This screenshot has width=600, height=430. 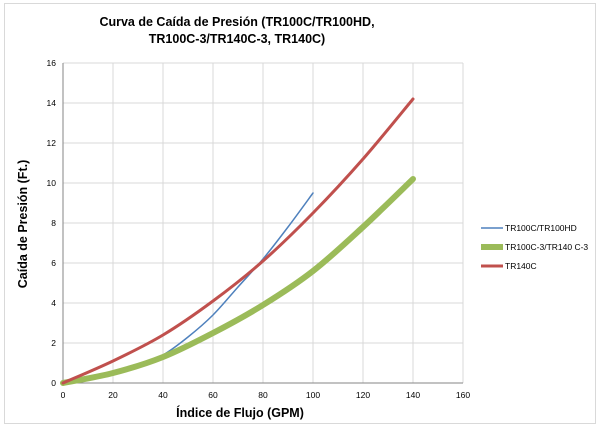 I want to click on x-tick-label: 120, so click(x=363, y=395).